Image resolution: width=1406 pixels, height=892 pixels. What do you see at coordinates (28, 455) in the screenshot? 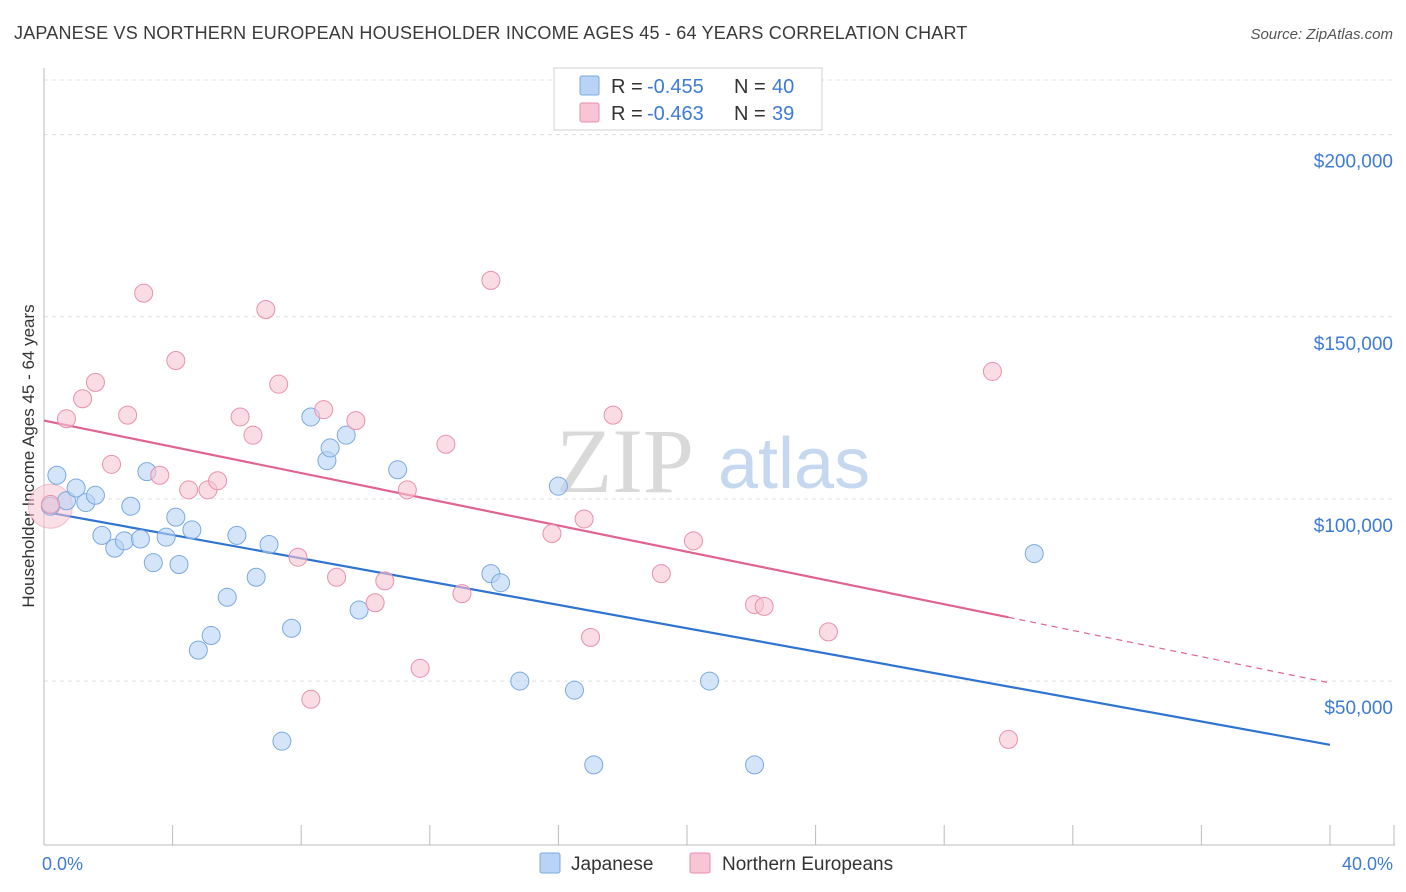
I see `y-axis-label: Householder Income Ages 45 - 64 years` at bounding box center [28, 455].